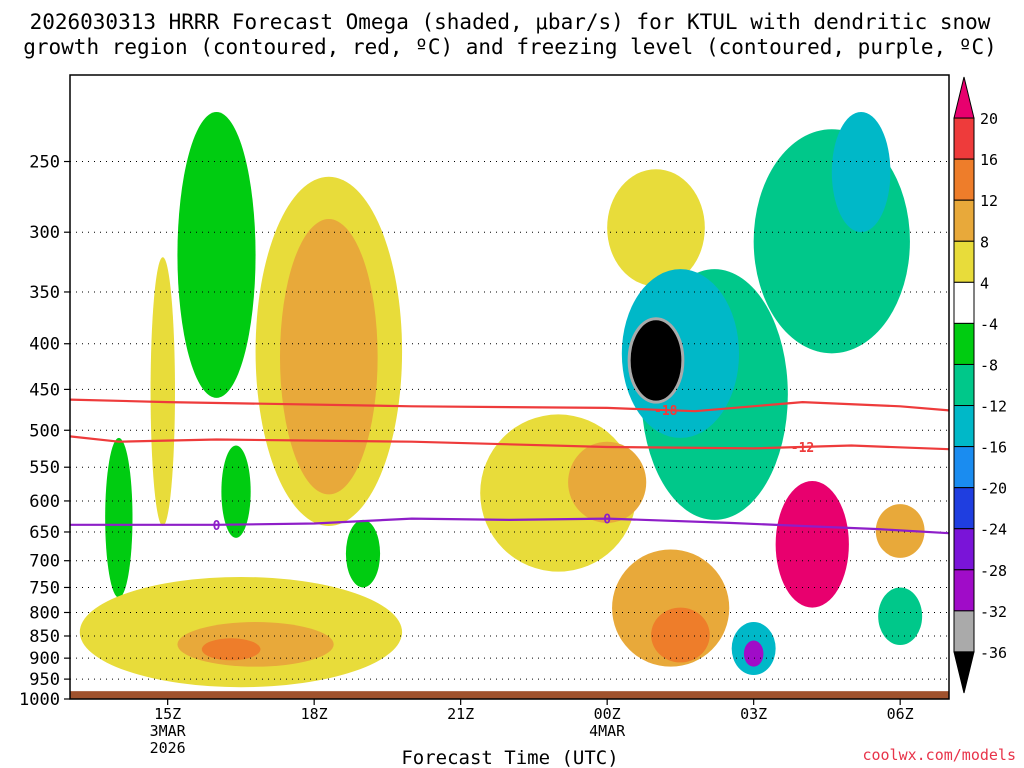  Describe the element at coordinates (989, 324) in the screenshot. I see `colorbar-label--4: -4` at that location.